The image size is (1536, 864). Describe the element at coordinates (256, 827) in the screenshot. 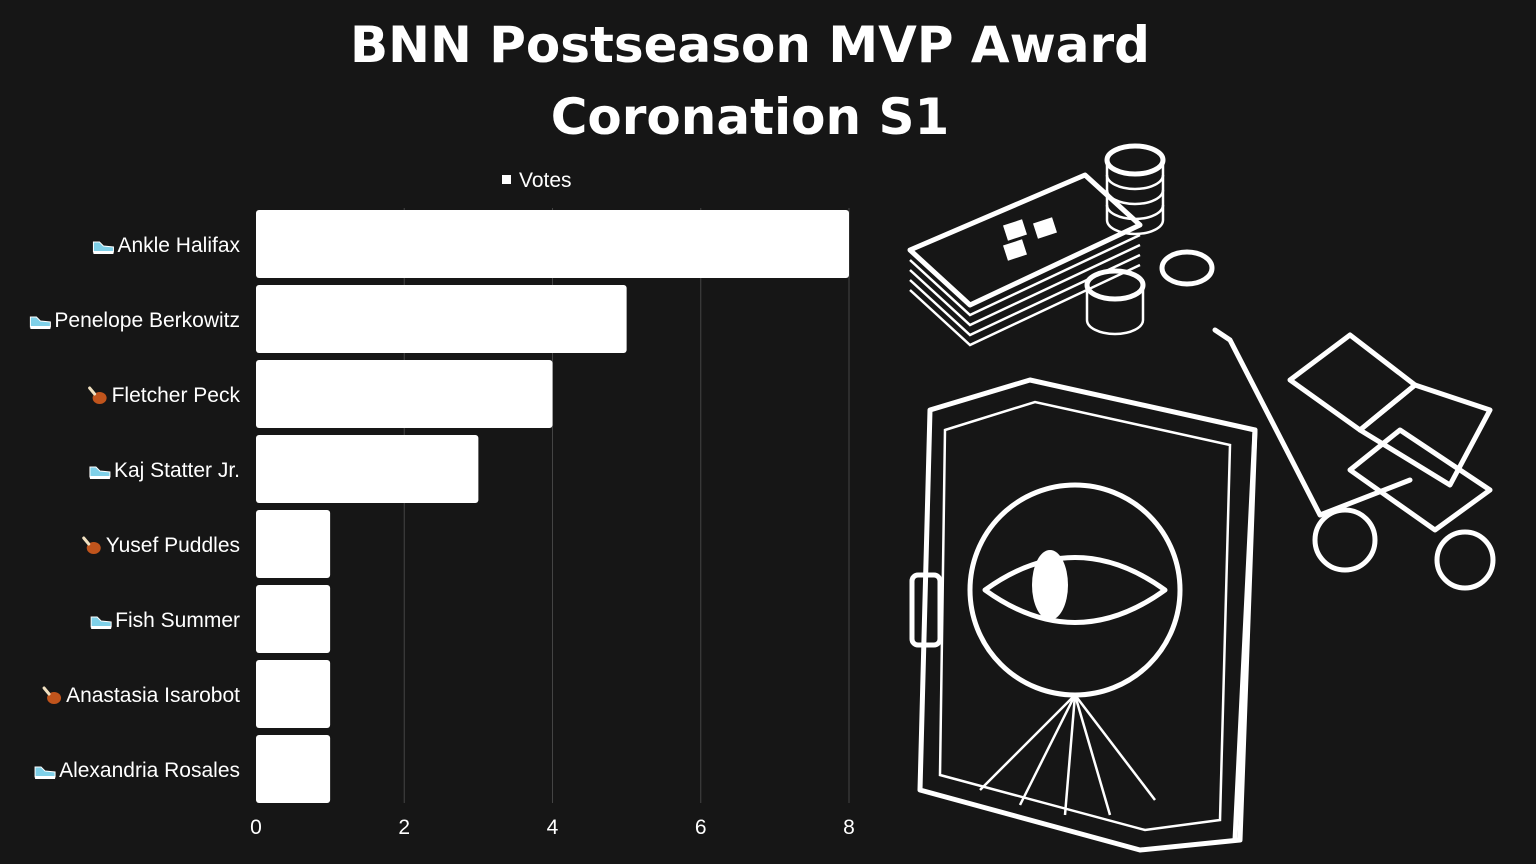

I see `x-tick-label: 0` at that location.